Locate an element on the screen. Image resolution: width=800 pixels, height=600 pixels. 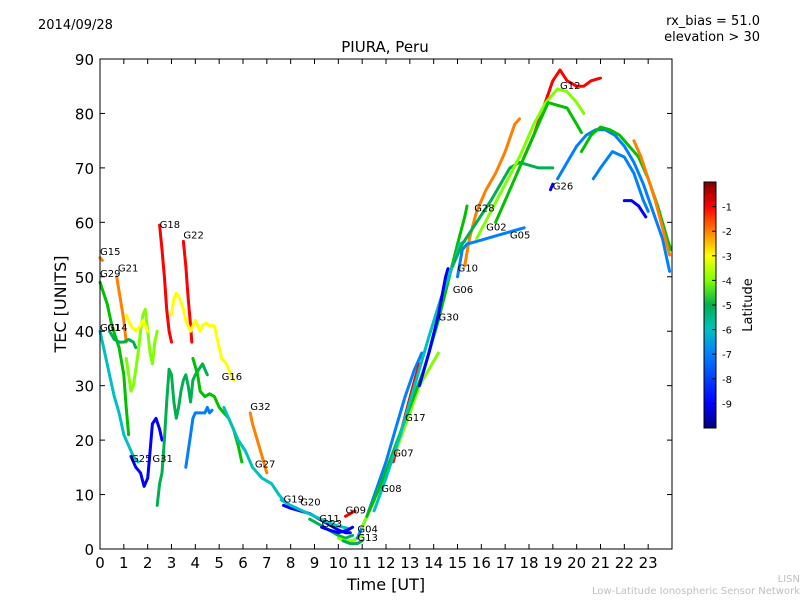
y-tick-label: 40 is located at coordinates (84, 332).